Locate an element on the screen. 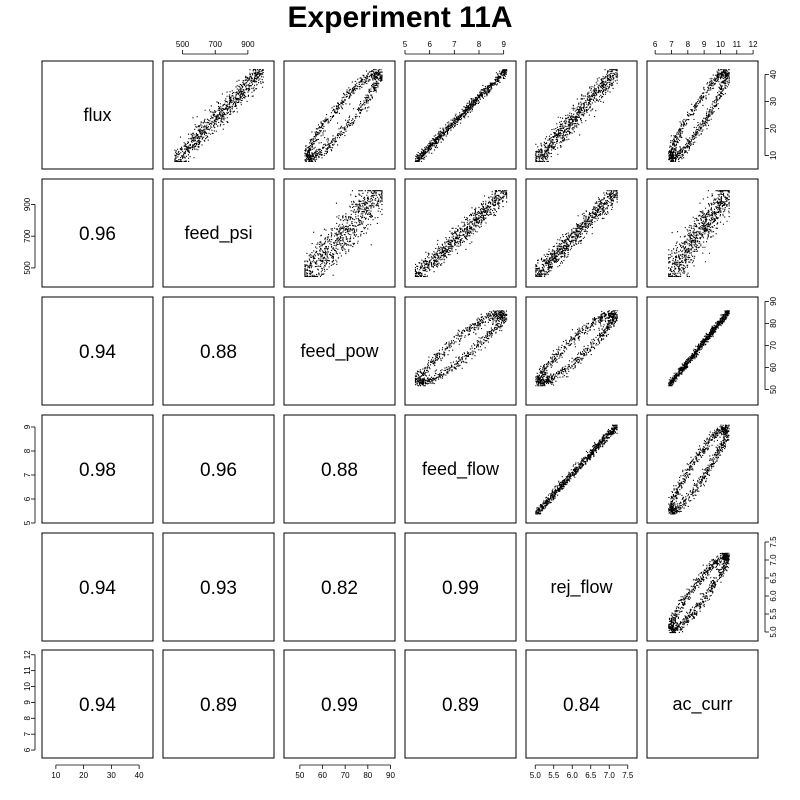 This screenshot has height=800, width=800. scatter-panel-feed_psi-vs-feed_pow is located at coordinates (343, 233).